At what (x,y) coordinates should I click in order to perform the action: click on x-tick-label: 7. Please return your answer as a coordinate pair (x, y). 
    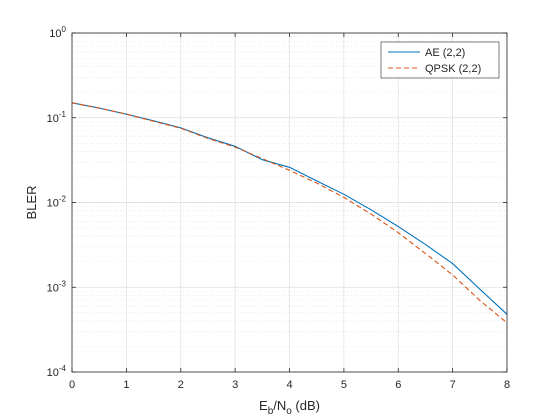
    Looking at the image, I should click on (453, 385).